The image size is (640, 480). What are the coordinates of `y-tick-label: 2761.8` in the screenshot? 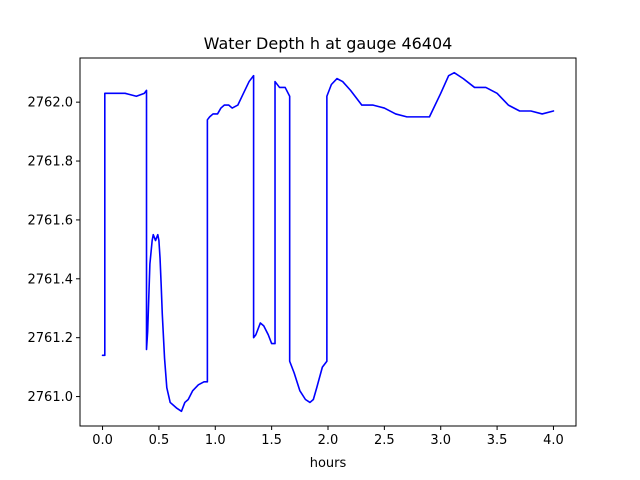 It's located at (51, 162).